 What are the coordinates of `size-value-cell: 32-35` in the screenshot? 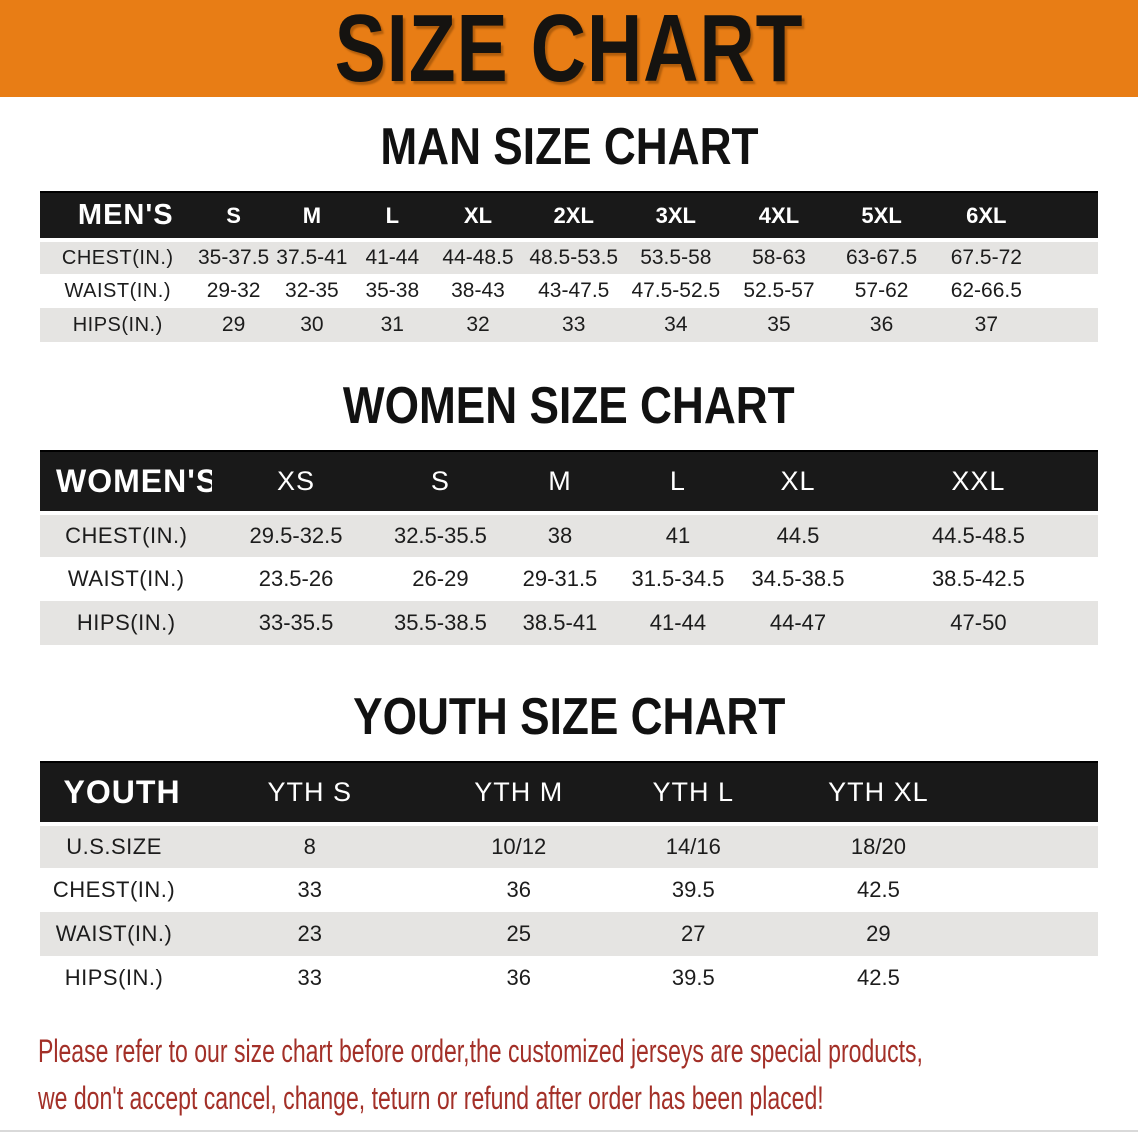 It's located at (312, 291).